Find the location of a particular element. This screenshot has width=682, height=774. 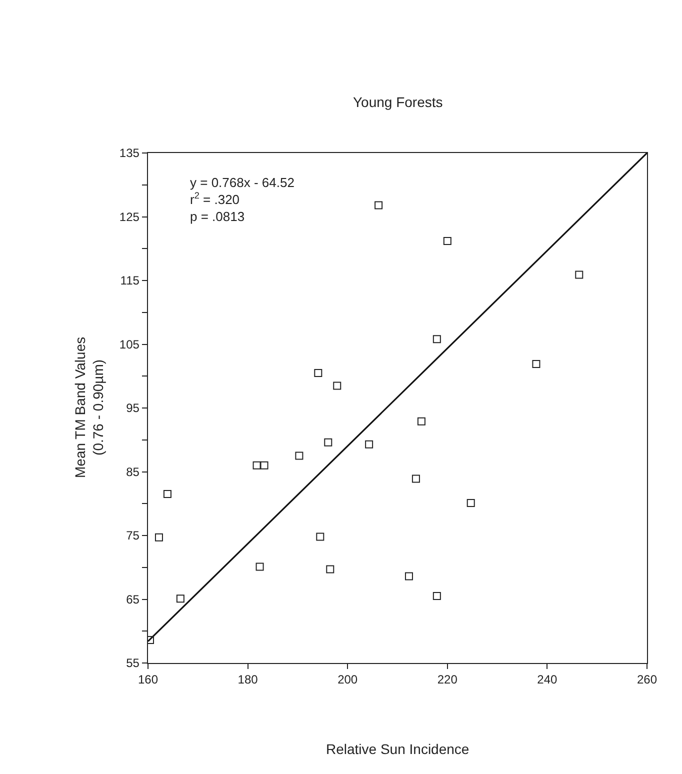

y-tick-label: 85 is located at coordinates (133, 471).